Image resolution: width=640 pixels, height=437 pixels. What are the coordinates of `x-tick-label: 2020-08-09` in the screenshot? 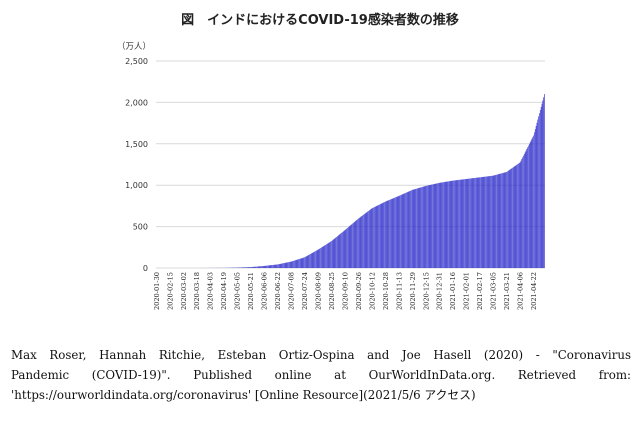 It's located at (318, 291).